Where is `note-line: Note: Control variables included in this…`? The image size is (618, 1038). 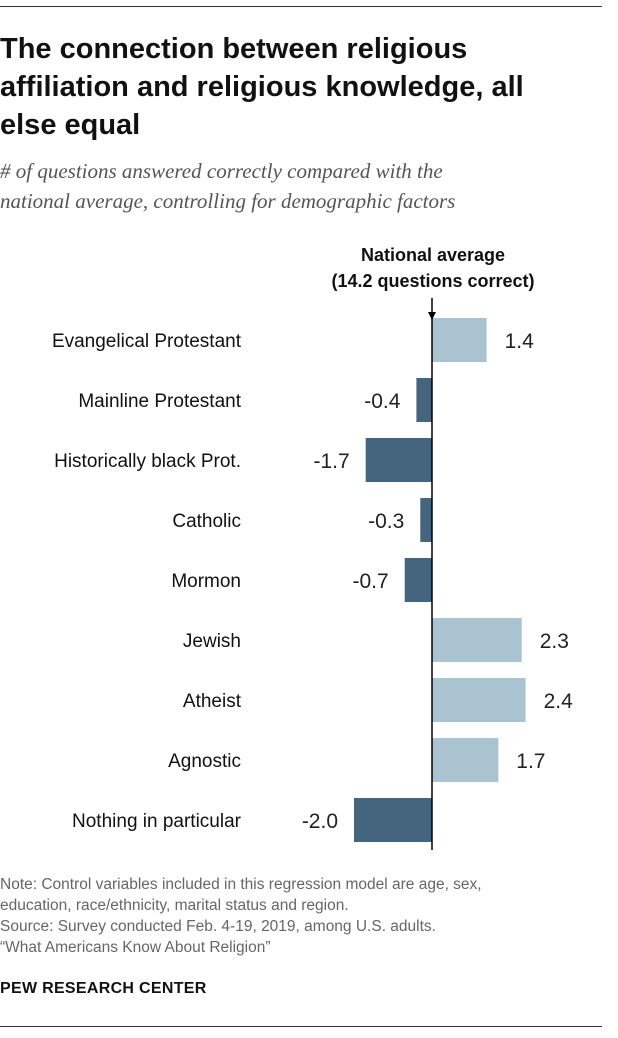 note-line: Note: Control variables included in this… is located at coordinates (241, 884).